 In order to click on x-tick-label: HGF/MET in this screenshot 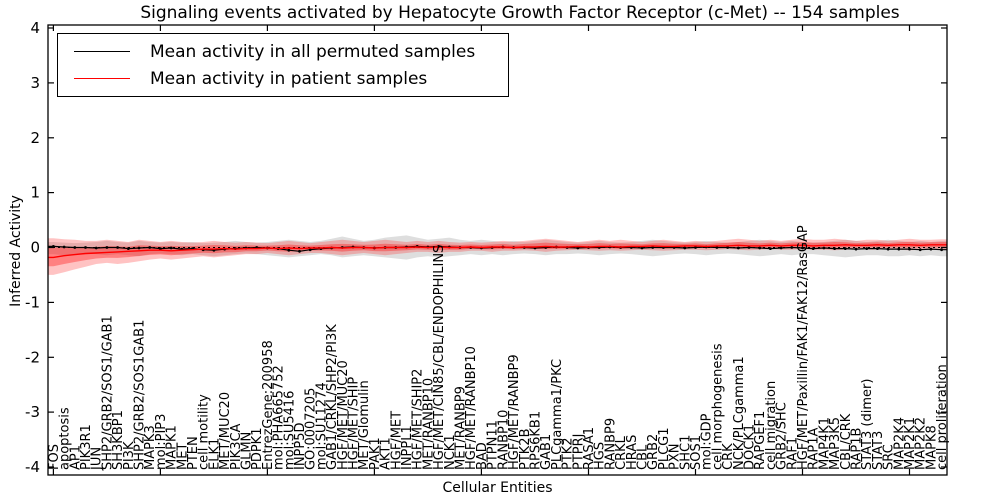, I will do `click(396, 440)`.